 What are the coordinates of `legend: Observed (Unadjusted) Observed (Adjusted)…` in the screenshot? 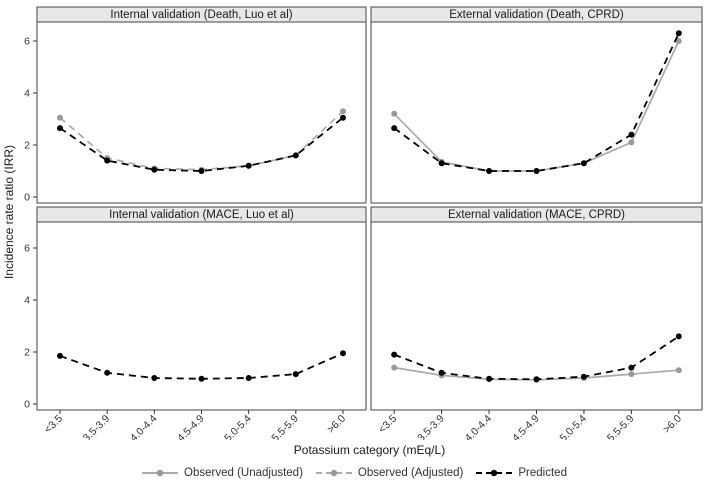 It's located at (354, 473).